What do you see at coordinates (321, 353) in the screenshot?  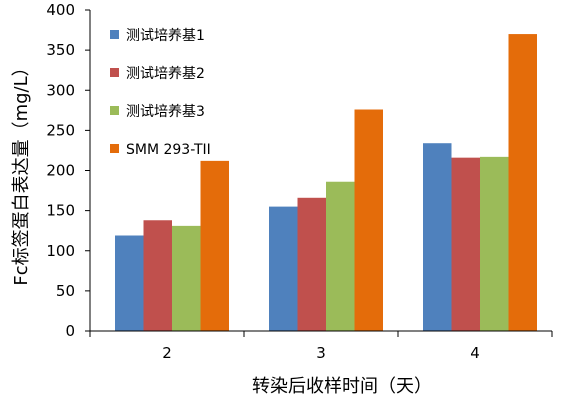 I see `x-tick-label: 3` at bounding box center [321, 353].